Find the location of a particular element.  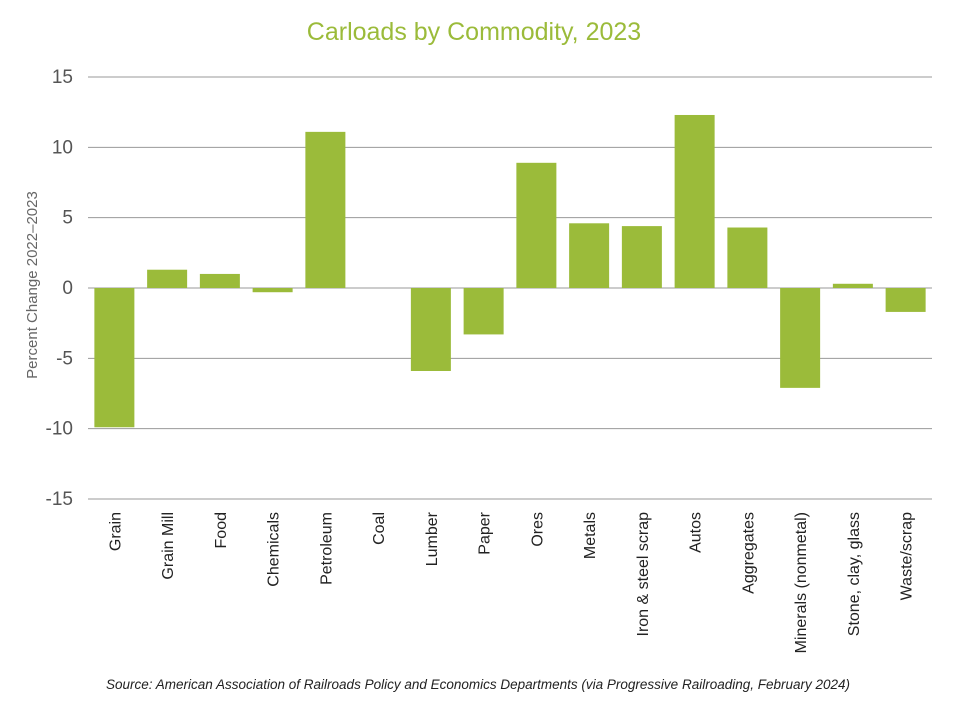

chart-title: Carloads by Commodity, 2023 is located at coordinates (474, 32).